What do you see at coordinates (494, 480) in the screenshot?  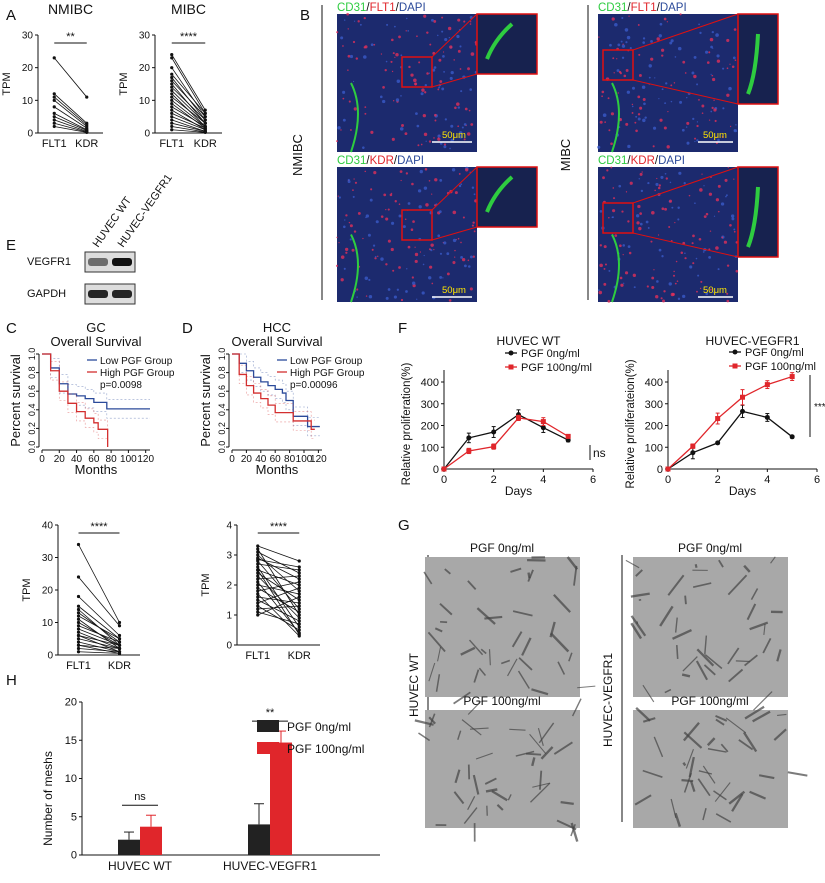 I see `chart-F_wt-x-tick-label: 2` at bounding box center [494, 480].